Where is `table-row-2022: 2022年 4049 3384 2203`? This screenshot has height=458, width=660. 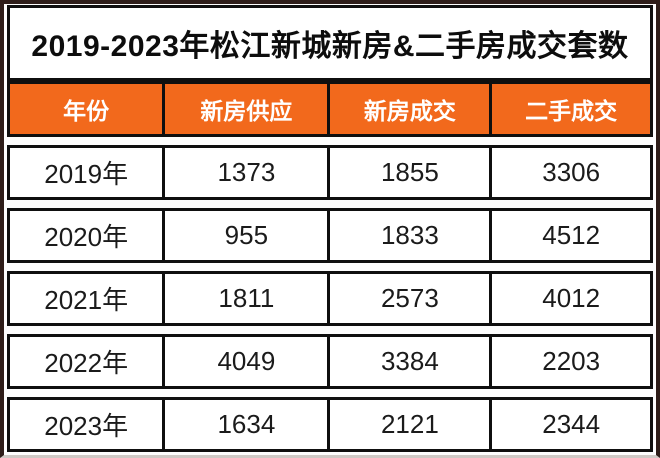 table-row-2022: 2022年 4049 3384 2203 is located at coordinates (330, 361).